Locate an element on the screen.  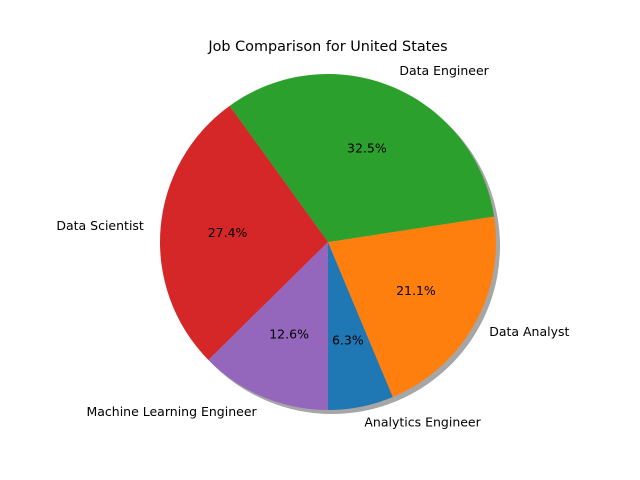
slice-label-analytics-engineer: Analytics Engineer is located at coordinates (422, 422).